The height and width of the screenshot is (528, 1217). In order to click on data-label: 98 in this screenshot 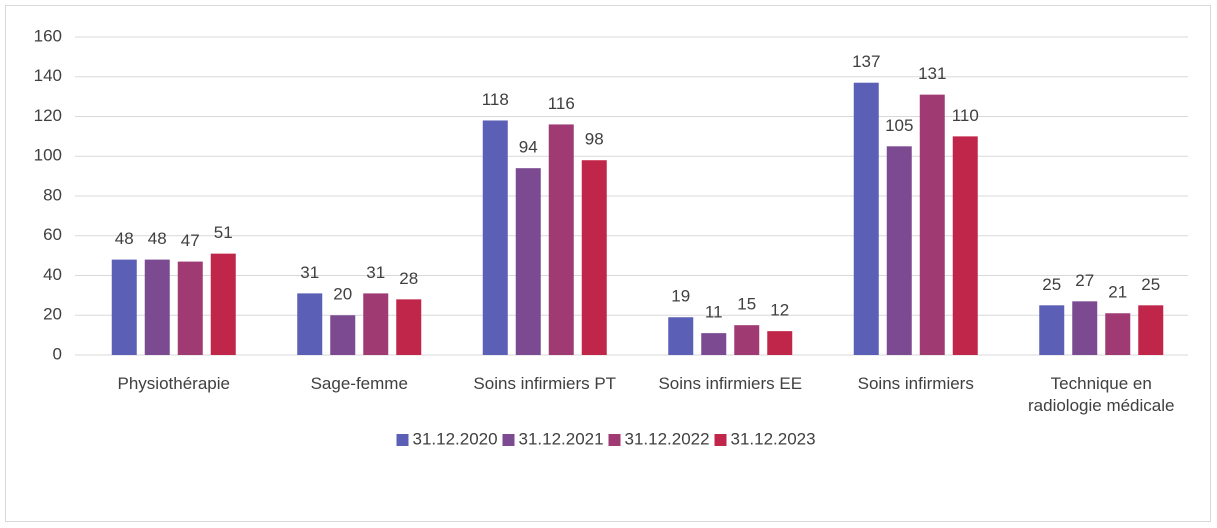, I will do `click(594, 139)`.